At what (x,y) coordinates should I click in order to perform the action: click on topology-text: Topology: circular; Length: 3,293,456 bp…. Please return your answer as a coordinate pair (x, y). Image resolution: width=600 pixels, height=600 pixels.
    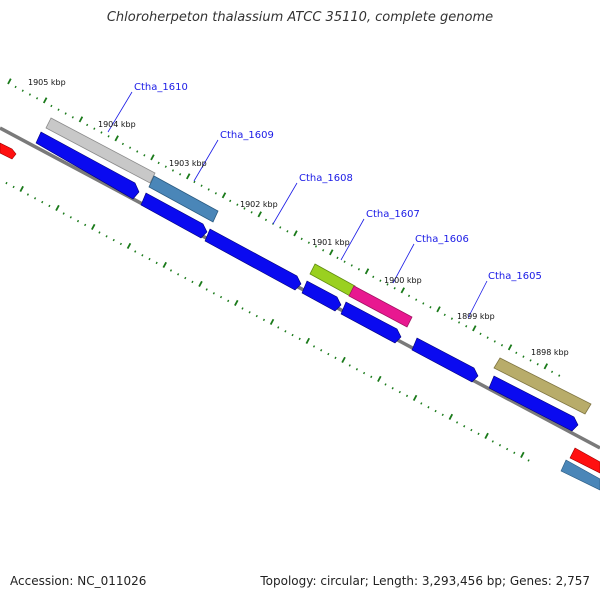
    Looking at the image, I should click on (425, 581).